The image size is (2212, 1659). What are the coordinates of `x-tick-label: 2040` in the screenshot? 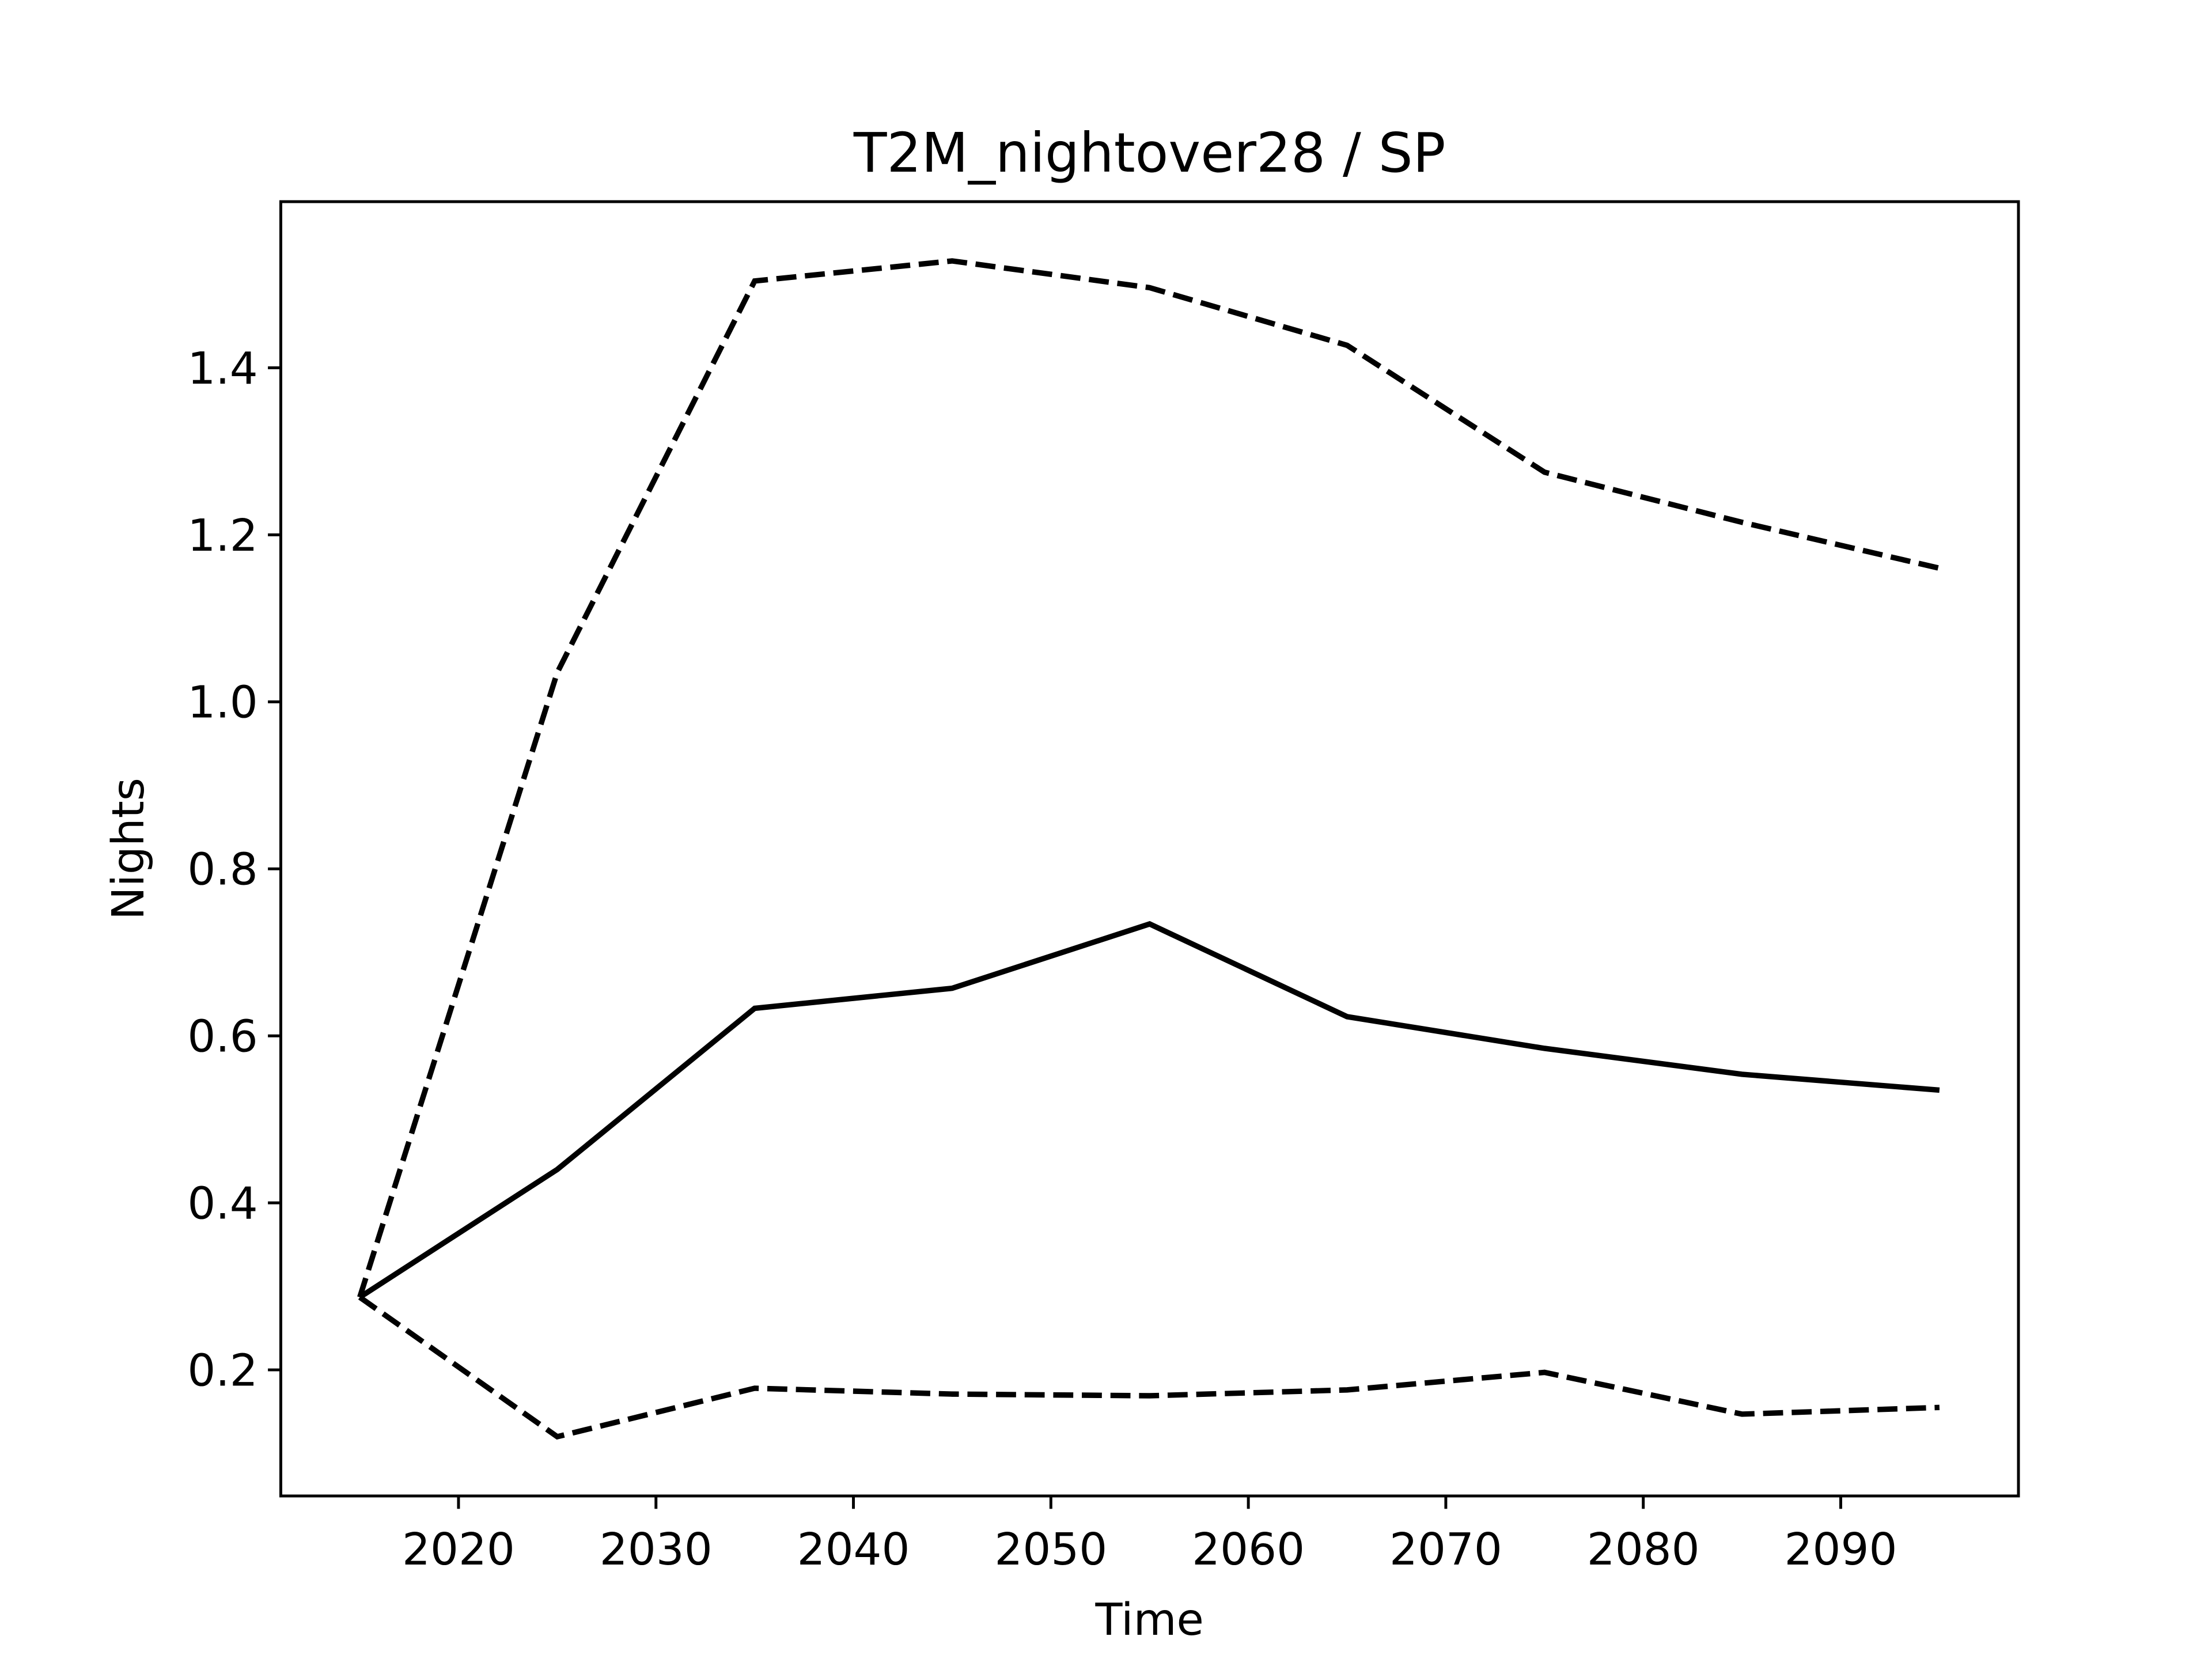 It's located at (853, 1549).